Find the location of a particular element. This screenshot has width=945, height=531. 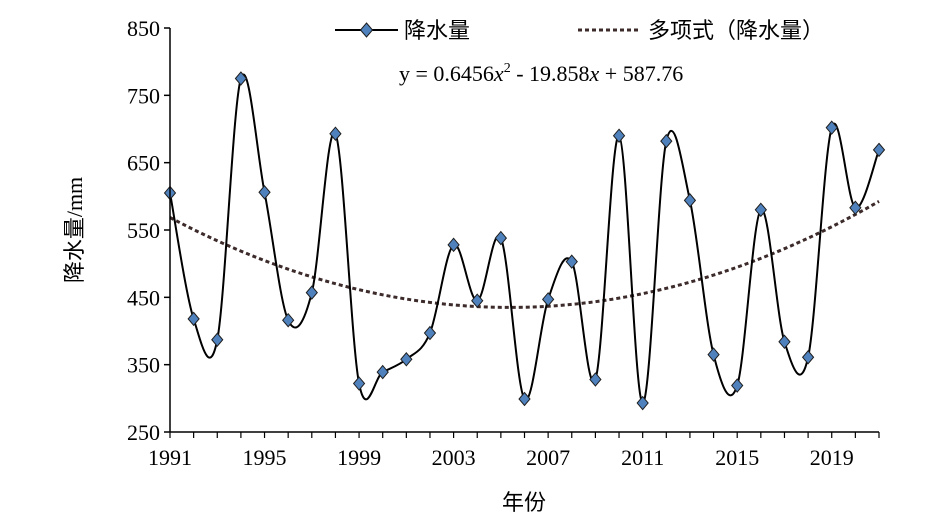

y-tick-label: 350 is located at coordinates (143, 365).